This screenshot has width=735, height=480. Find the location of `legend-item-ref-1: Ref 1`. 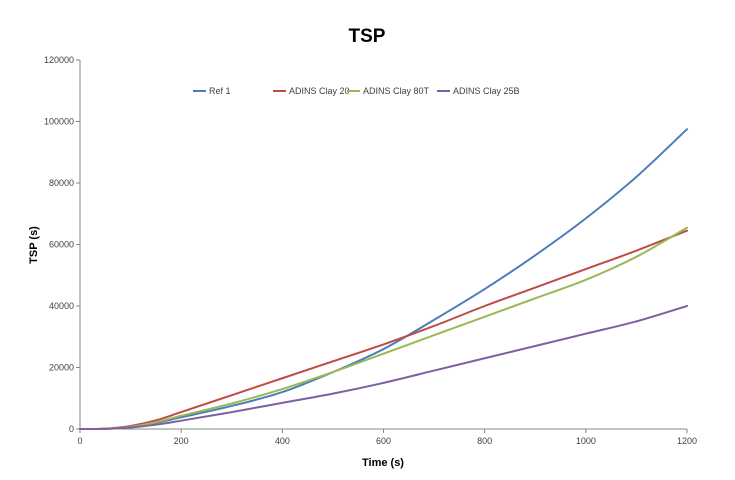

legend-item-ref-1: Ref 1 is located at coordinates (212, 91).